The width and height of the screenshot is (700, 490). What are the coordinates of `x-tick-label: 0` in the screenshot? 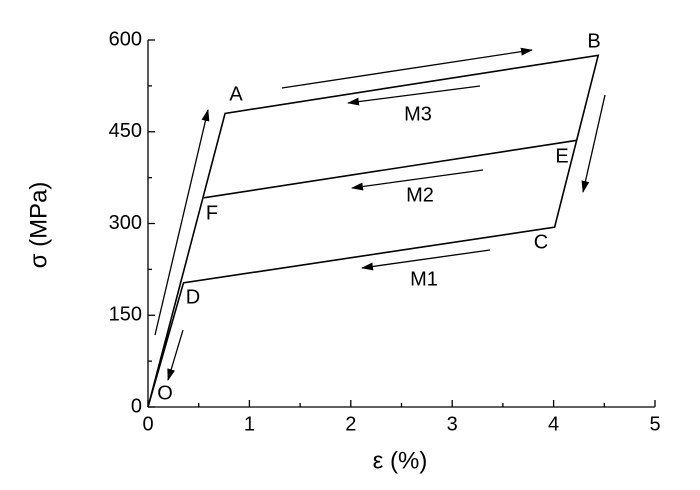 It's located at (147, 424).